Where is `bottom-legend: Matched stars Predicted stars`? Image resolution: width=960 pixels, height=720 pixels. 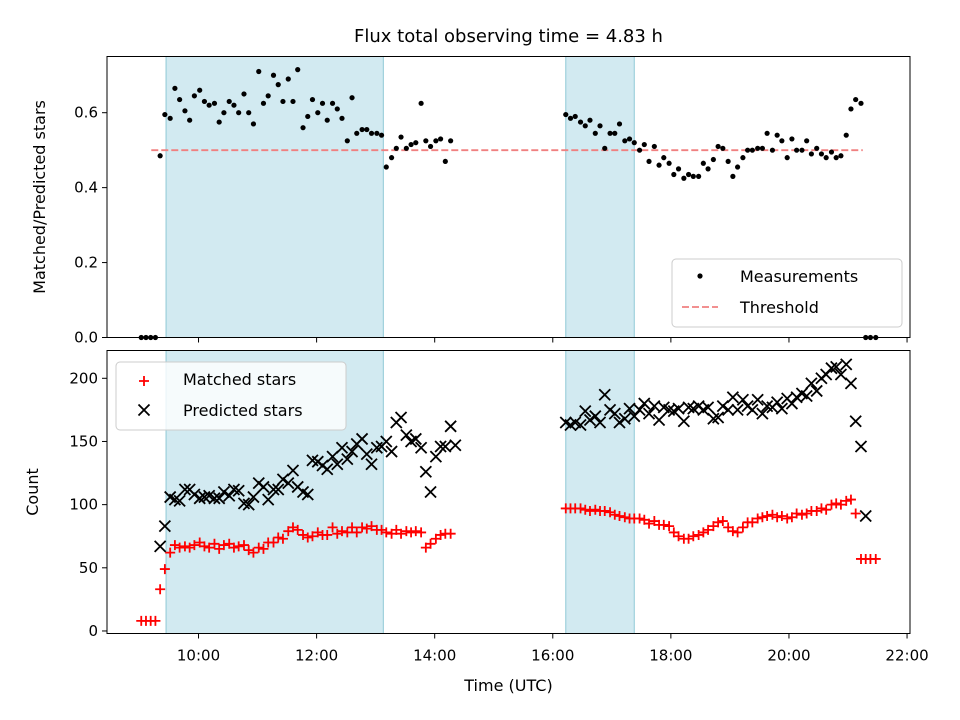 bottom-legend: Matched stars Predicted stars is located at coordinates (231, 396).